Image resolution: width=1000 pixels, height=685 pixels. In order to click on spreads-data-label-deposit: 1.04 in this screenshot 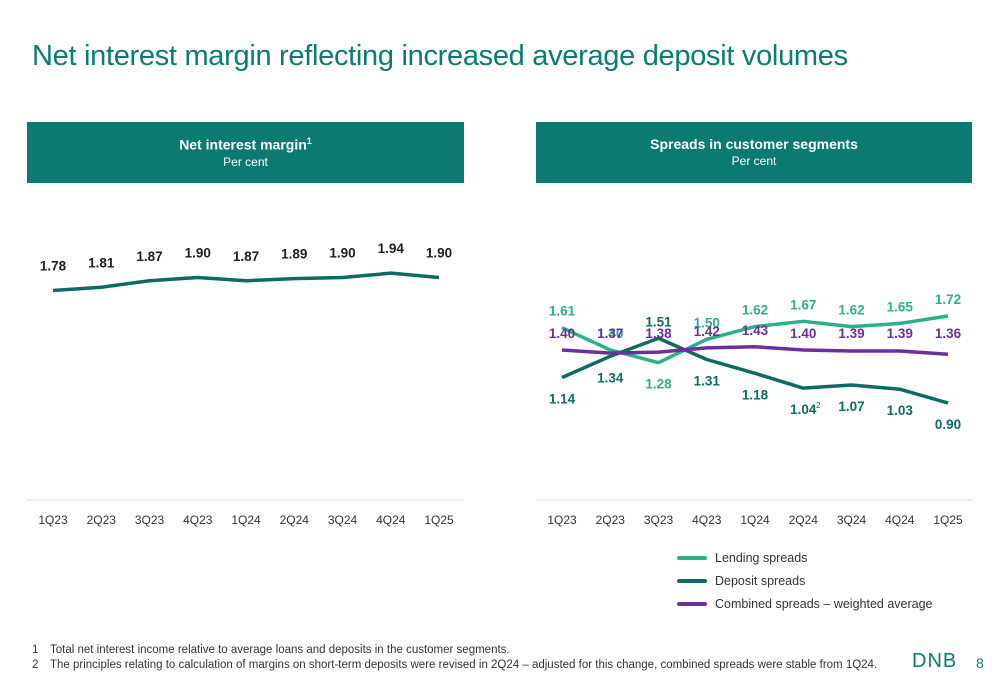, I will do `click(803, 409)`.